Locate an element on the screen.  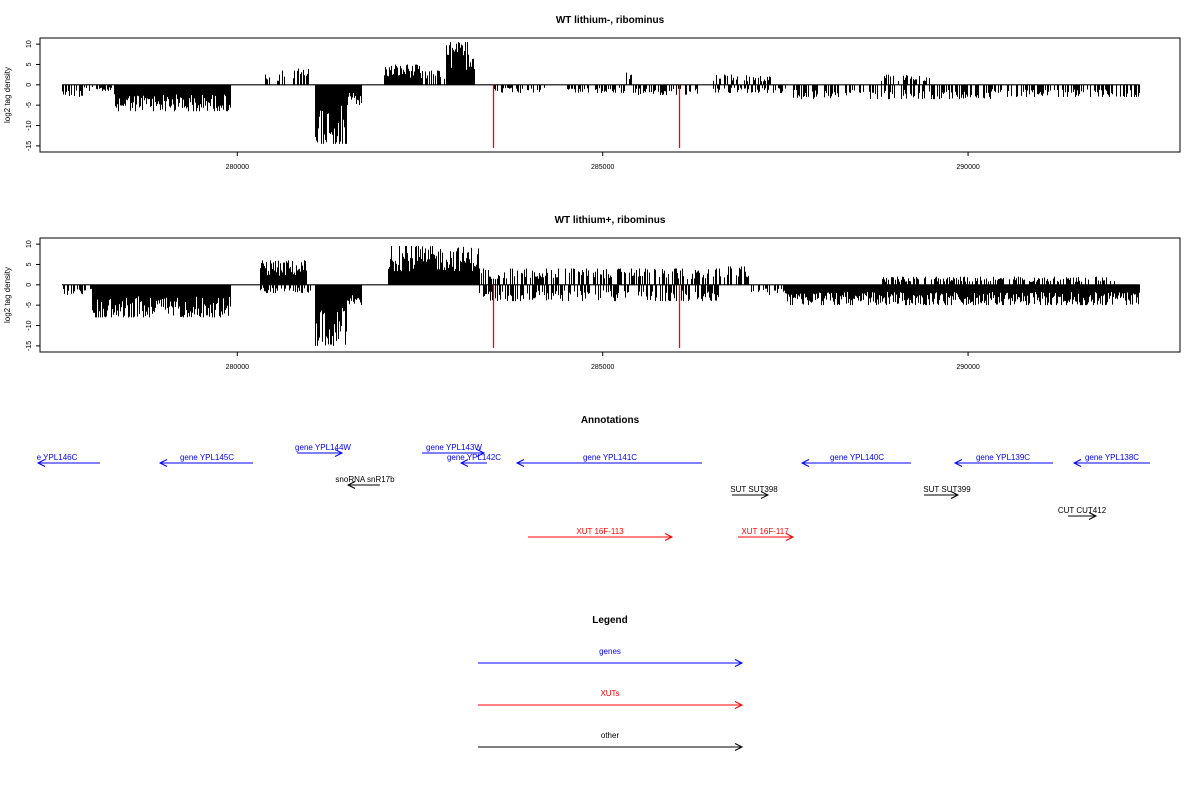
feature-label: gene YPL140C is located at coordinates (857, 457).